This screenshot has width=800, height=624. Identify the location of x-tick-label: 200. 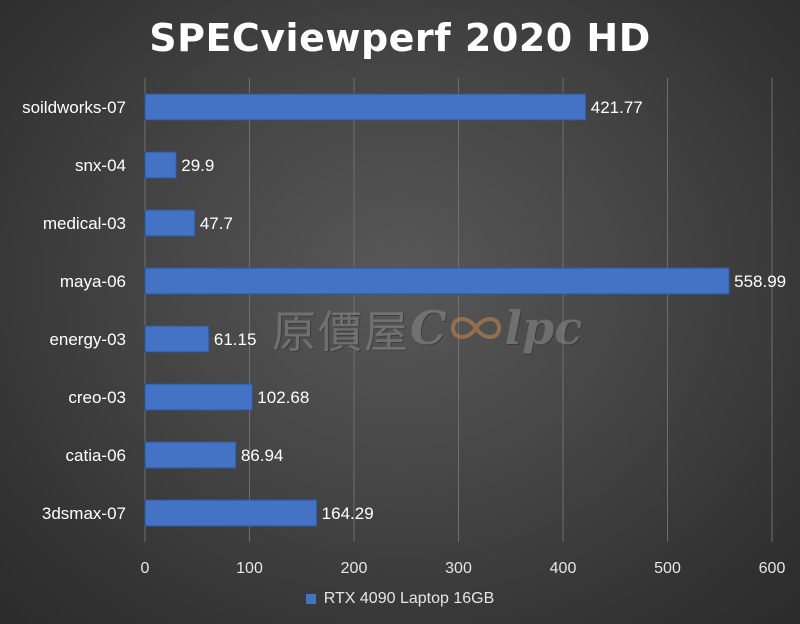
(354, 568).